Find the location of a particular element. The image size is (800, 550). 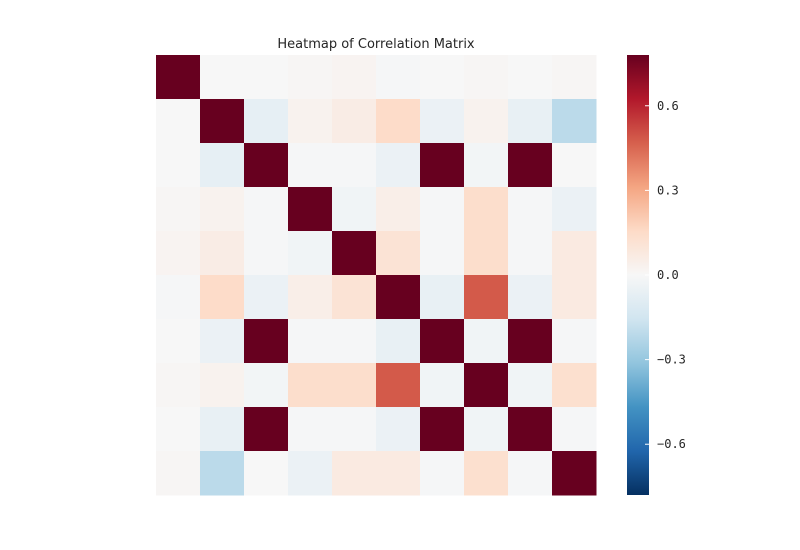

heatmap-cell-r8-c1 is located at coordinates (222, 429).